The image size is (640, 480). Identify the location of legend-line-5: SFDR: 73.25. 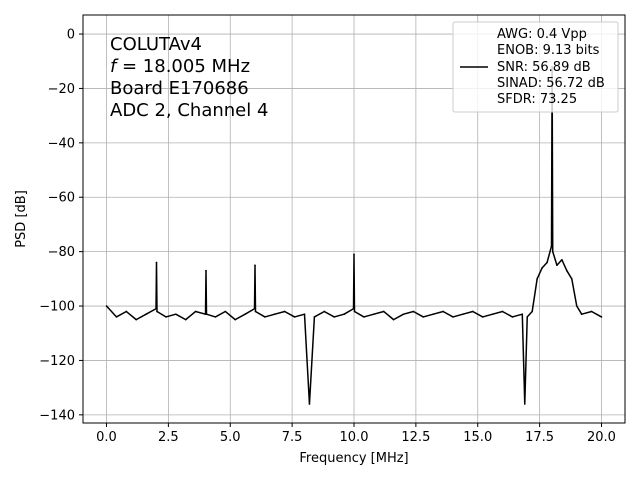
(537, 99).